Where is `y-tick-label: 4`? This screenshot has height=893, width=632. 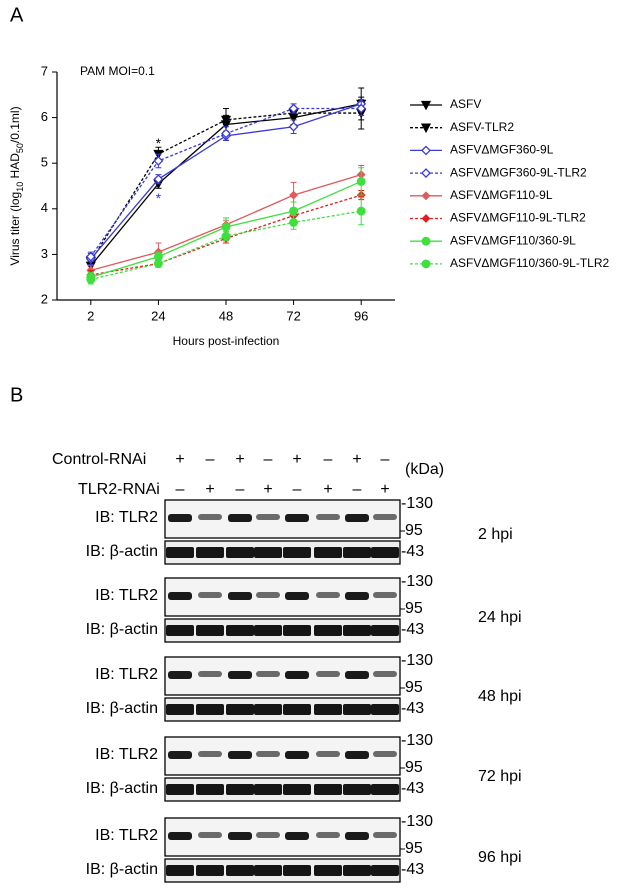
y-tick-label: 4 is located at coordinates (44, 207).